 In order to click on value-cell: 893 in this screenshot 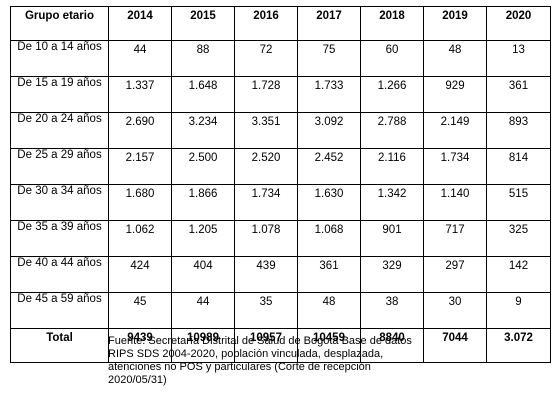, I will do `click(518, 130)`.